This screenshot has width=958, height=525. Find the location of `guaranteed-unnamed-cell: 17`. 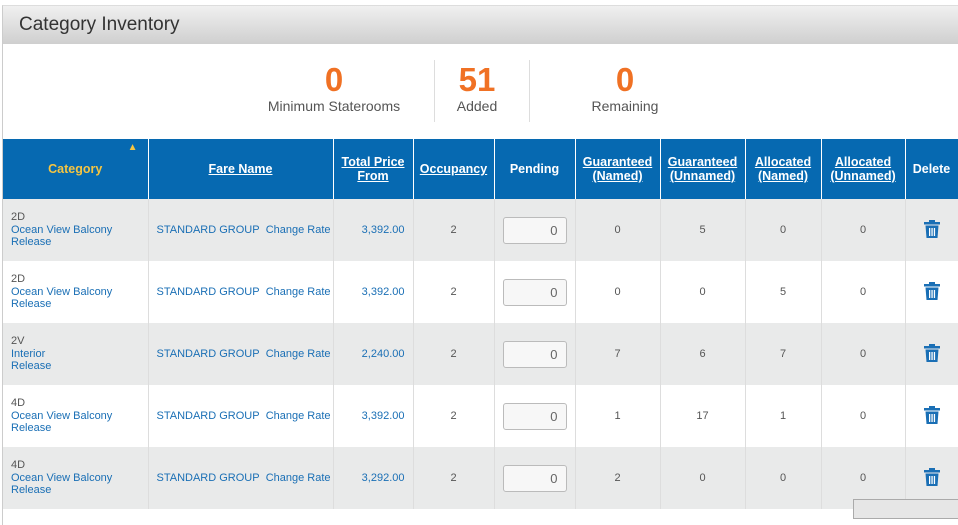

guaranteed-unnamed-cell: 17 is located at coordinates (703, 416).